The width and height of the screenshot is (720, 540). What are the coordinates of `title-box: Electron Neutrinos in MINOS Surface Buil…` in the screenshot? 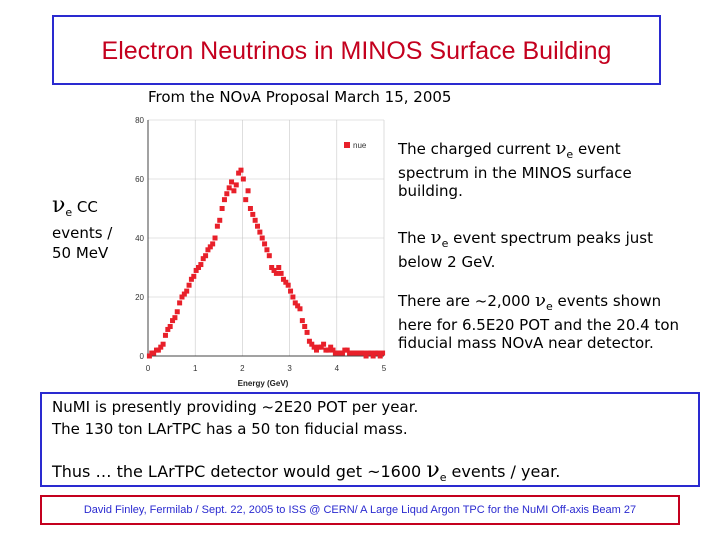 It's located at (356, 50).